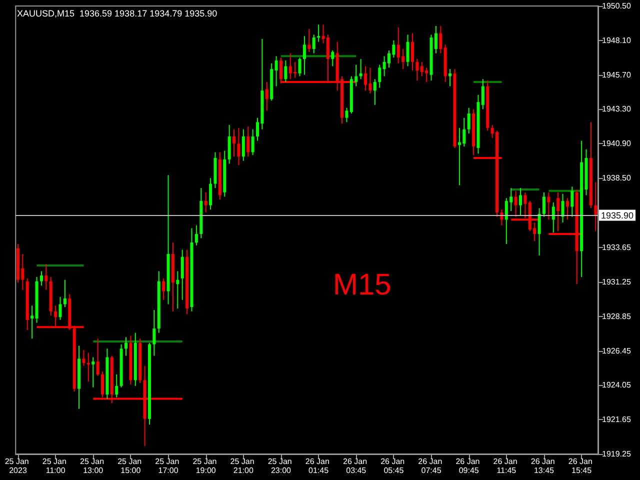  I want to click on ref-line-label: 1935.90, so click(617, 215).